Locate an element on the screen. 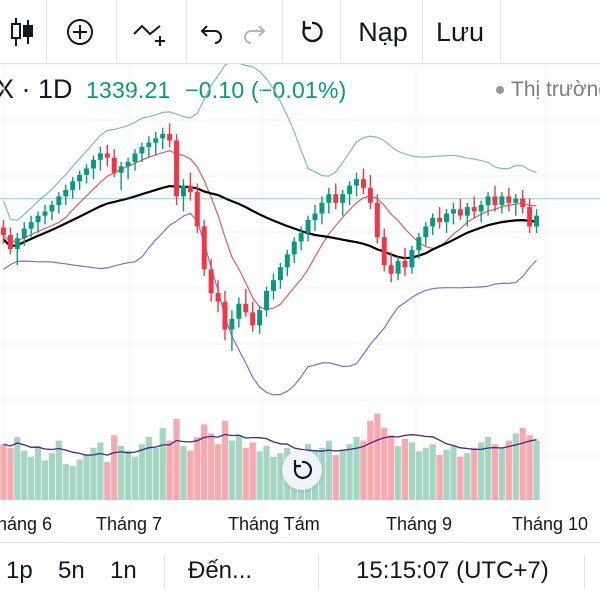 This screenshot has width=600, height=600. price-readout: 1339.21 −0.10 (−0.01%) is located at coordinates (216, 90).